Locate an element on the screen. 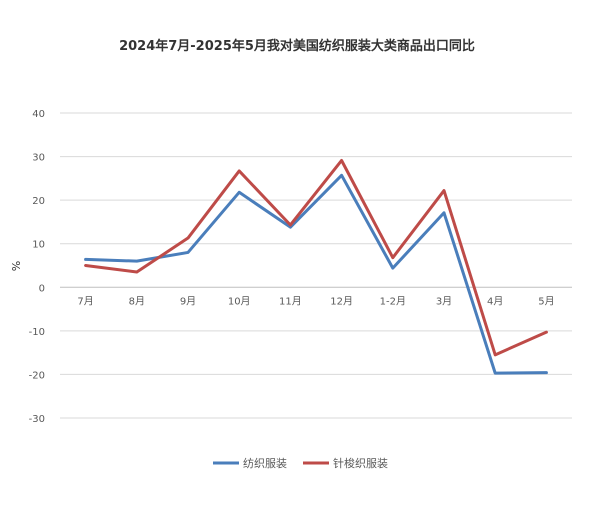  x-tick-label: 8月 is located at coordinates (137, 301).